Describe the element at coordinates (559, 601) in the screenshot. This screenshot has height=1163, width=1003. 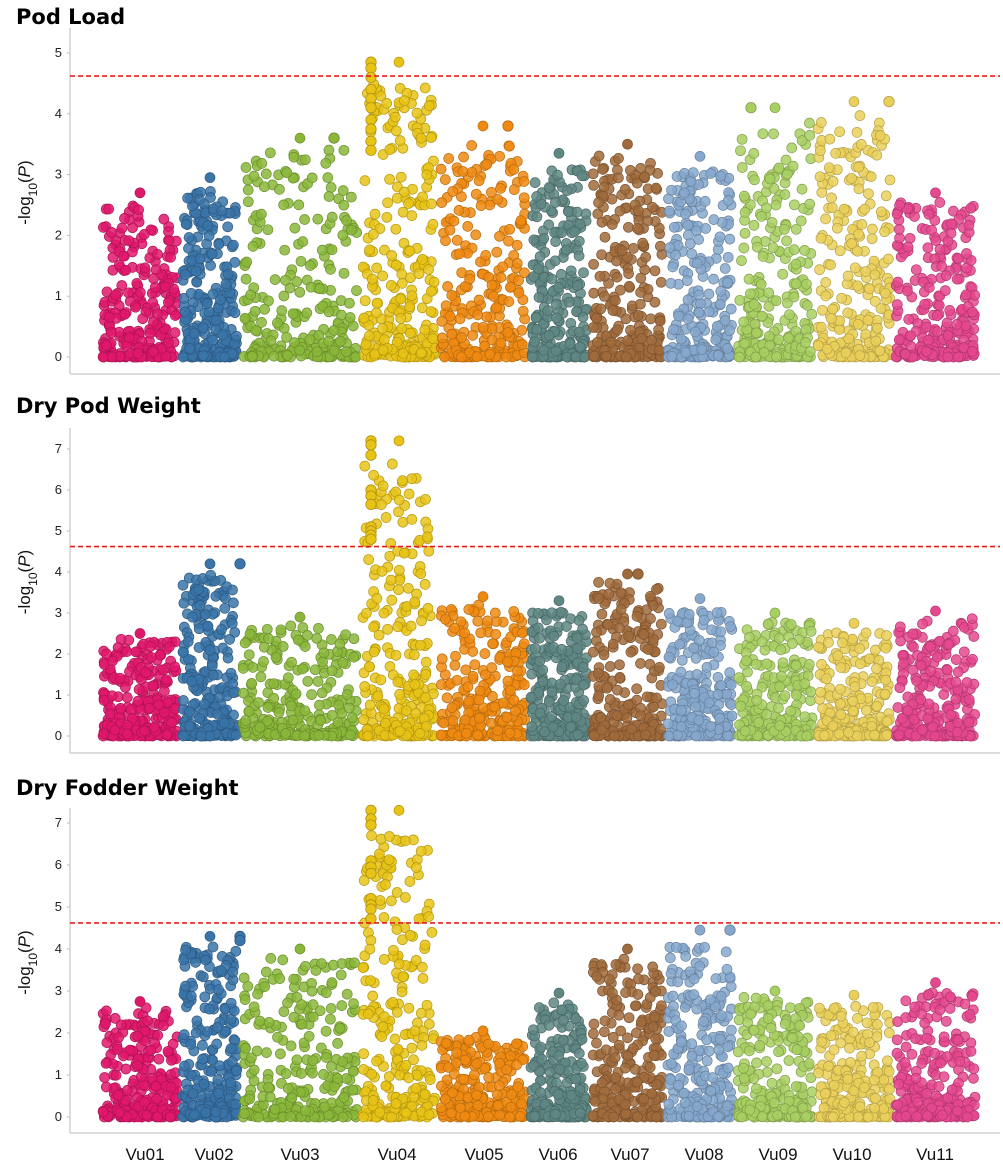
I see `peak-point-vu06` at that location.